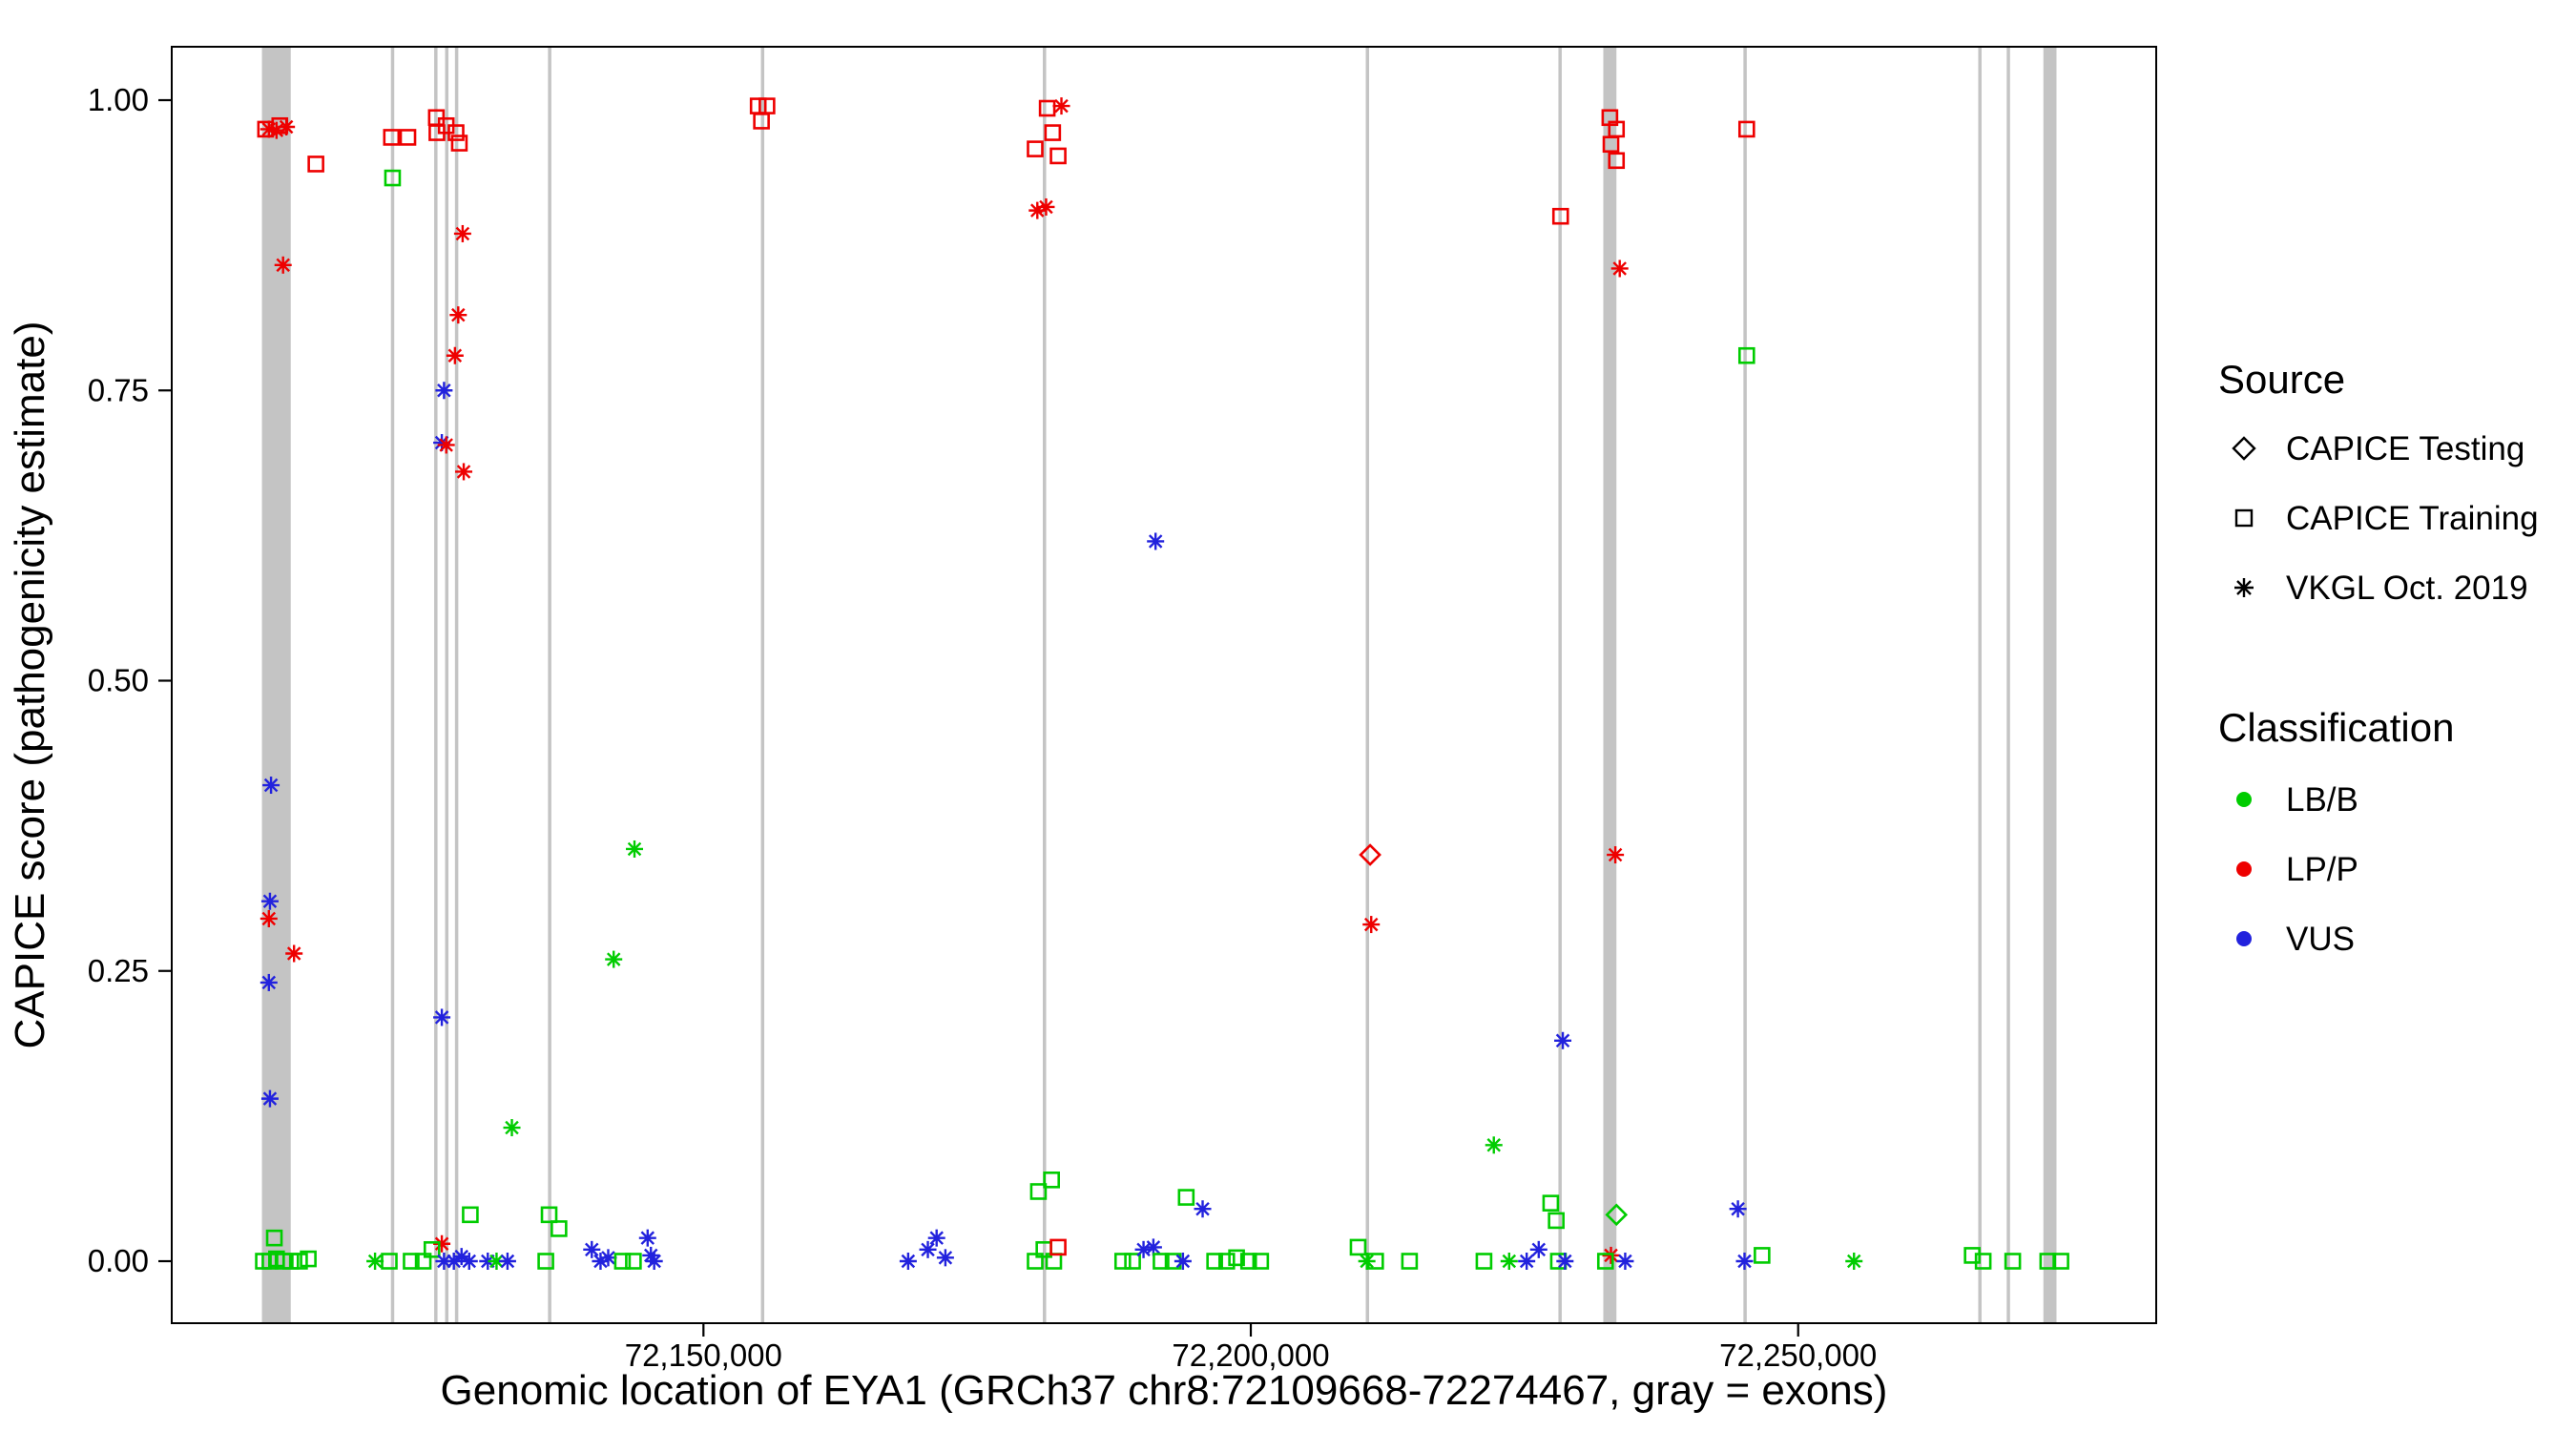  What do you see at coordinates (118, 1260) in the screenshot?
I see `y-tick-label: 0.00` at bounding box center [118, 1260].